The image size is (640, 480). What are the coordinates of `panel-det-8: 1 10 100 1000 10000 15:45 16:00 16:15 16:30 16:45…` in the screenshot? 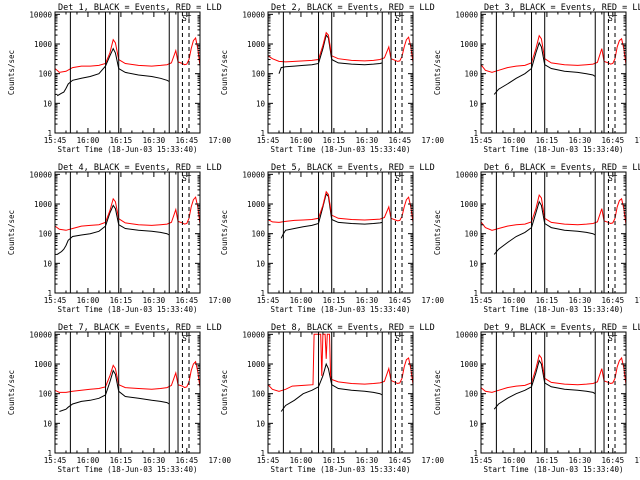 It's located at (332, 398).